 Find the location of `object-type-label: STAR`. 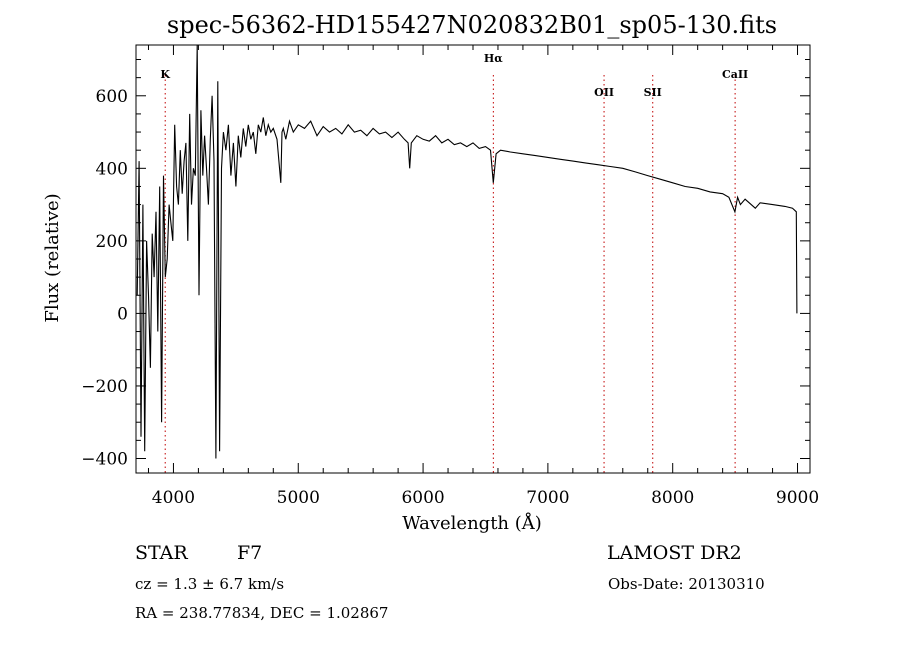

object-type-label: STAR is located at coordinates (161, 553).